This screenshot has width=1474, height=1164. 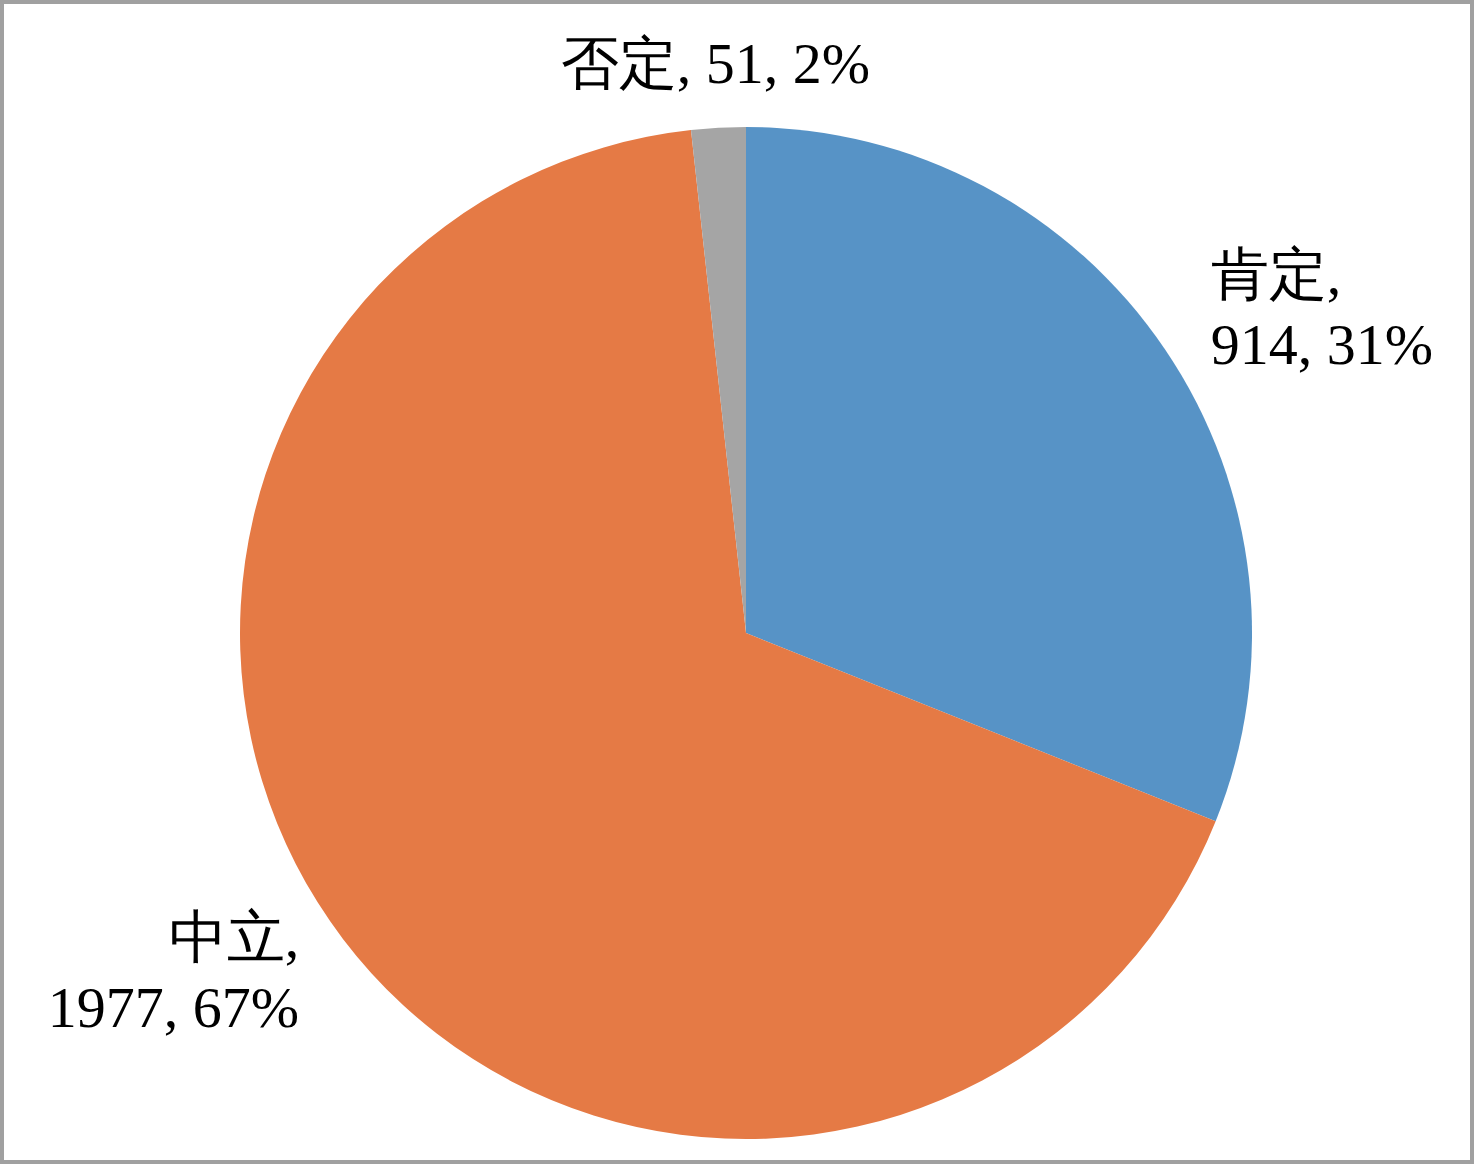 What do you see at coordinates (715, 63) in the screenshot?
I see `slice-label: 否定, 51, 2%` at bounding box center [715, 63].